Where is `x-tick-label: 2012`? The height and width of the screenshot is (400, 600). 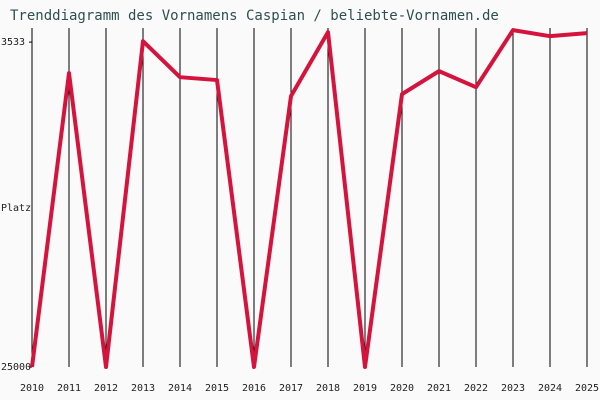 x-tick-label: 2012 is located at coordinates (106, 388).